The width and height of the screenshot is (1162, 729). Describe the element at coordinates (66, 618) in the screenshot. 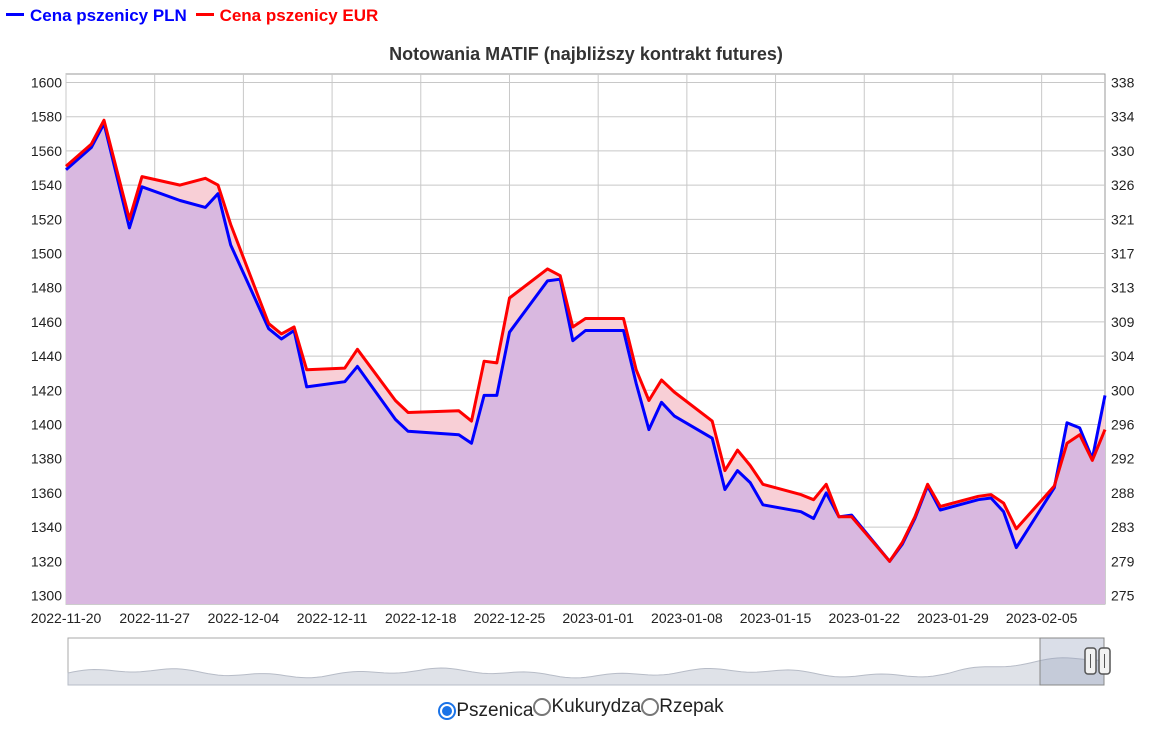

I see `x-tick-label: 2022-11-20` at that location.